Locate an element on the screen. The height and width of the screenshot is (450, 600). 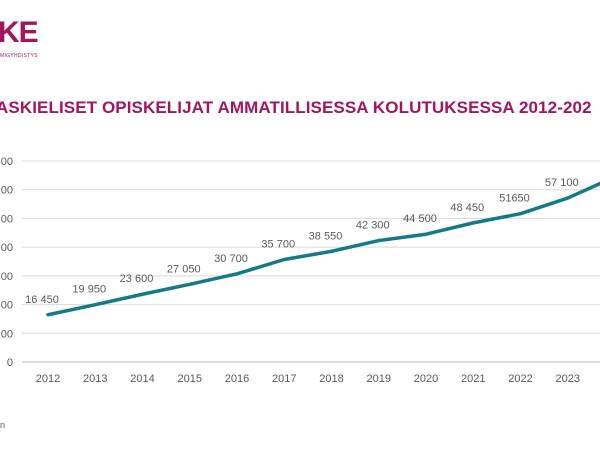
data-label: 30 700 is located at coordinates (231, 259).